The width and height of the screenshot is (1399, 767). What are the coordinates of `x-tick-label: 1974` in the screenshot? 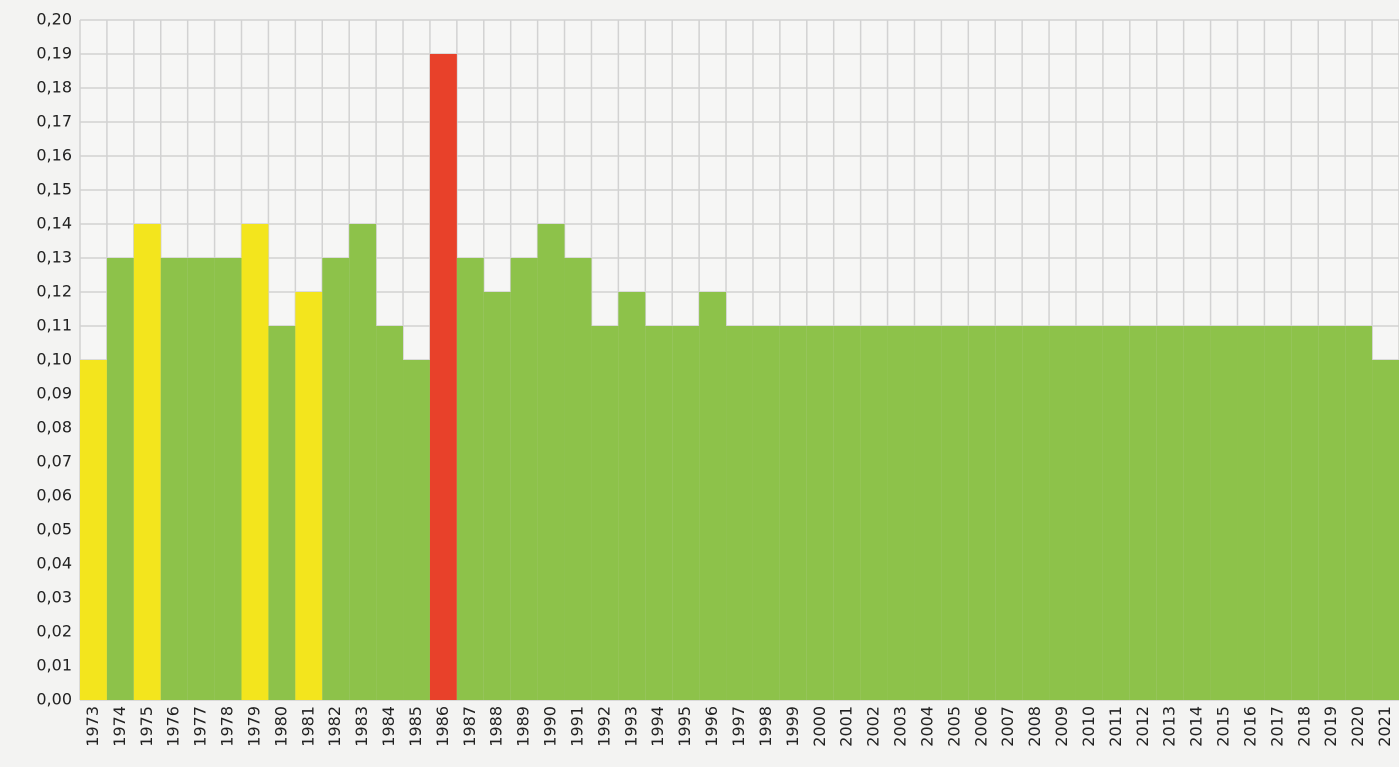 It's located at (119, 726).